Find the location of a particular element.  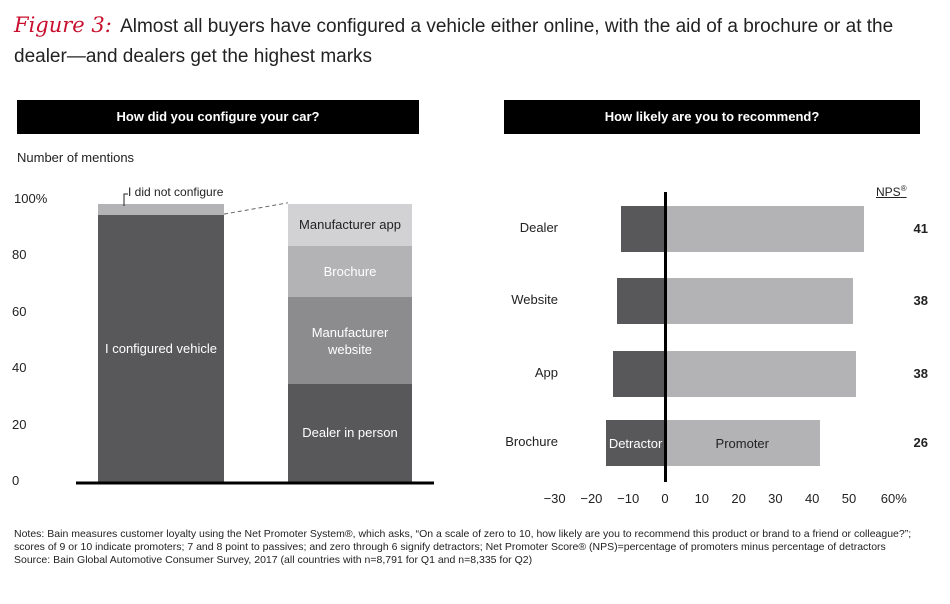

segment-label: Dealer in person is located at coordinates (350, 433).